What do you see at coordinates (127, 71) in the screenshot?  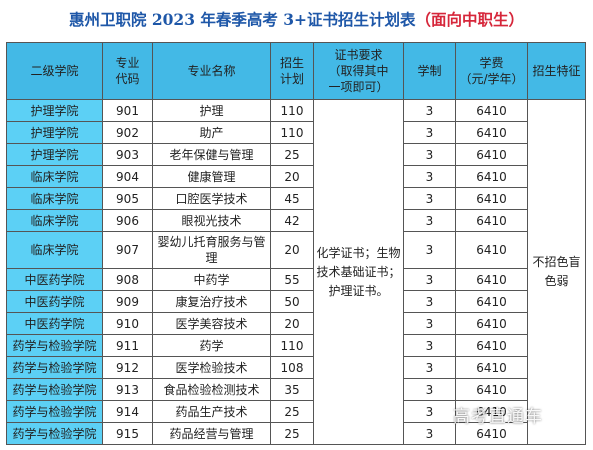 I see `header-code: 专业 代码` at bounding box center [127, 71].